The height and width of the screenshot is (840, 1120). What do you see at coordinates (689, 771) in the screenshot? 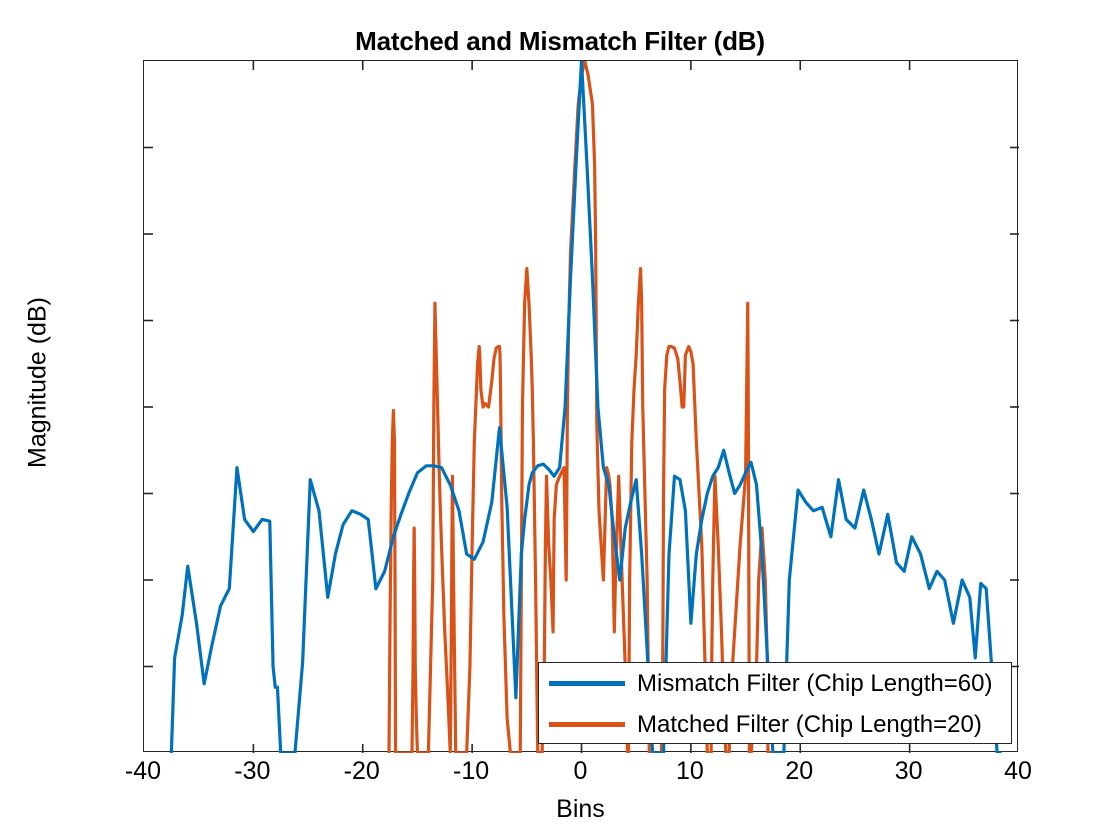
I see `x-tick-label: 10` at bounding box center [689, 771].